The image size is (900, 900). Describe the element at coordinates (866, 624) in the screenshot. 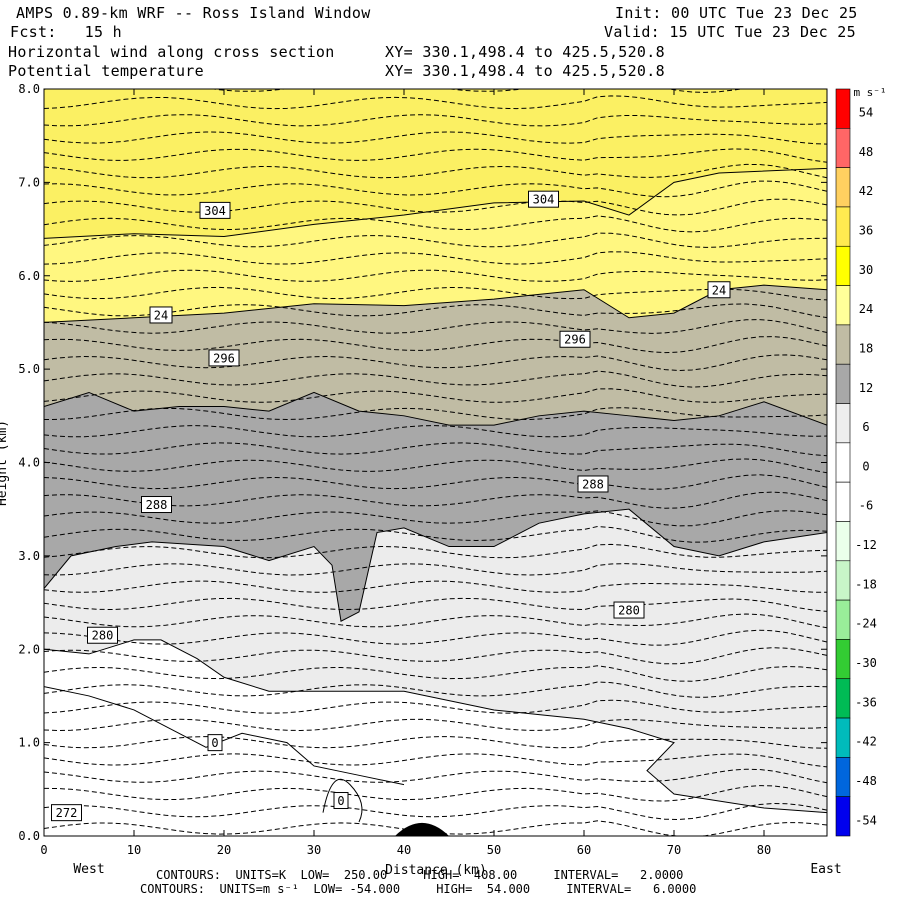

I see `colorbar-tick-label: -24` at that location.